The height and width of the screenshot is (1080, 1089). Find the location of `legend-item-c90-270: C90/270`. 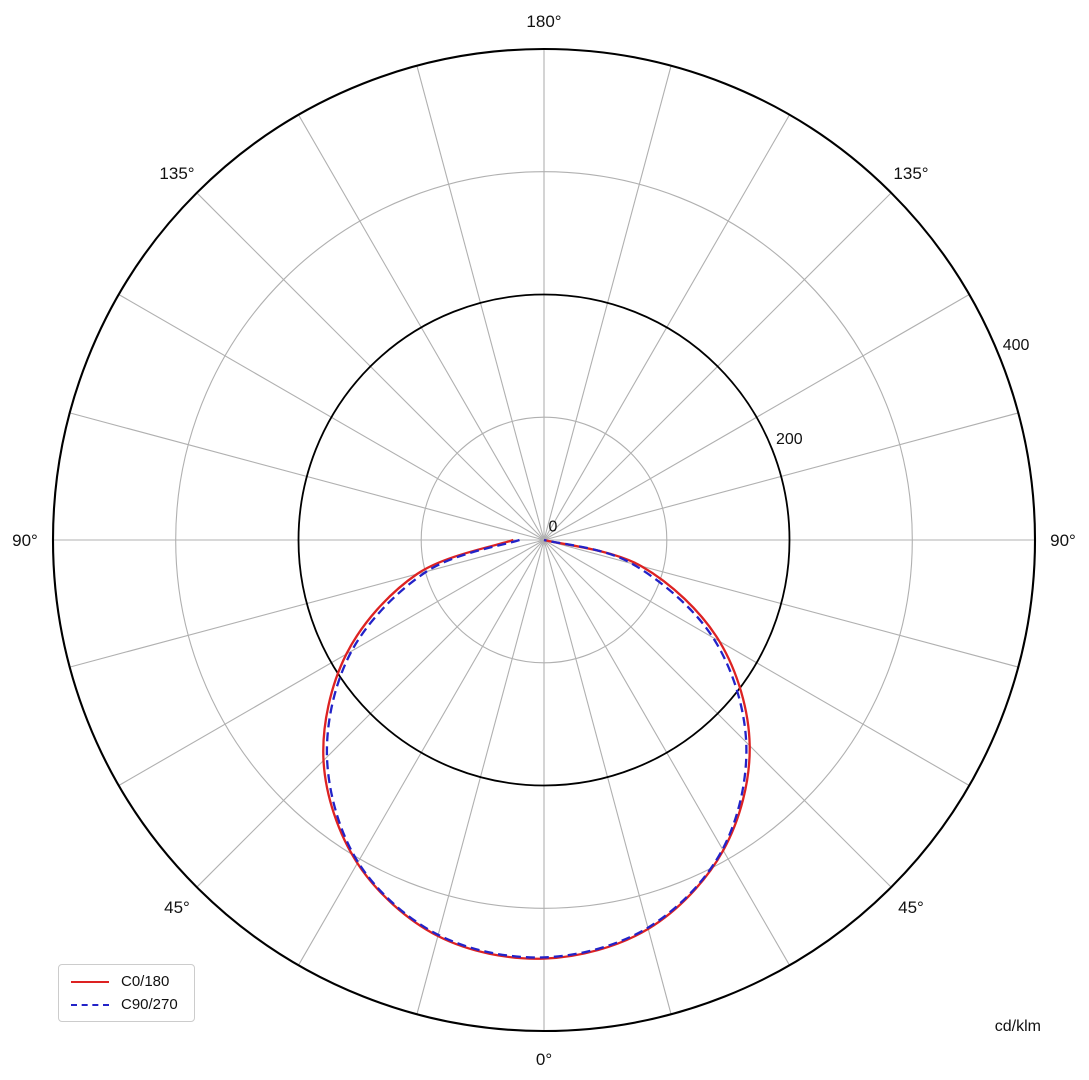

legend-item-c90-270: C90/270 is located at coordinates (124, 1004).